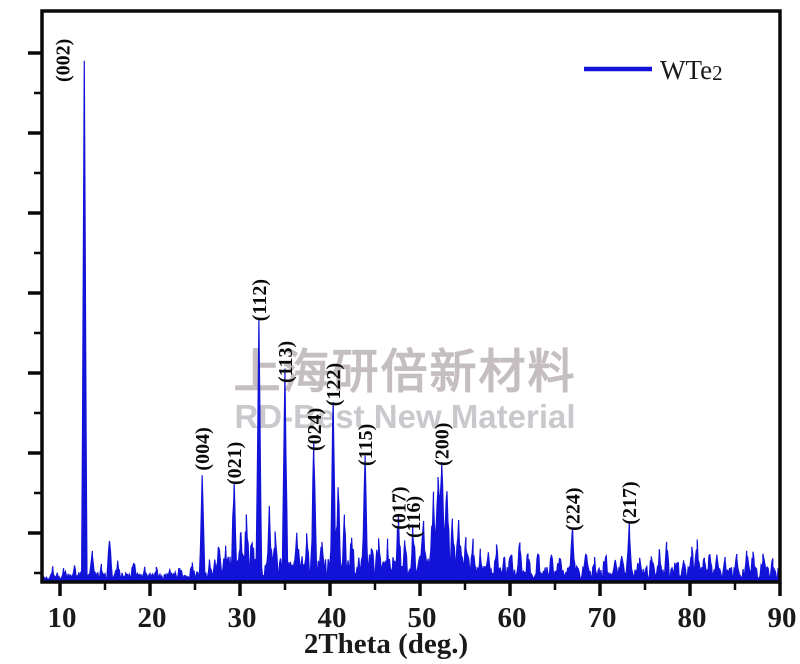  I want to click on x-tick-labels: 10 20 30 40 50 60 70 80 90, so click(422, 618).